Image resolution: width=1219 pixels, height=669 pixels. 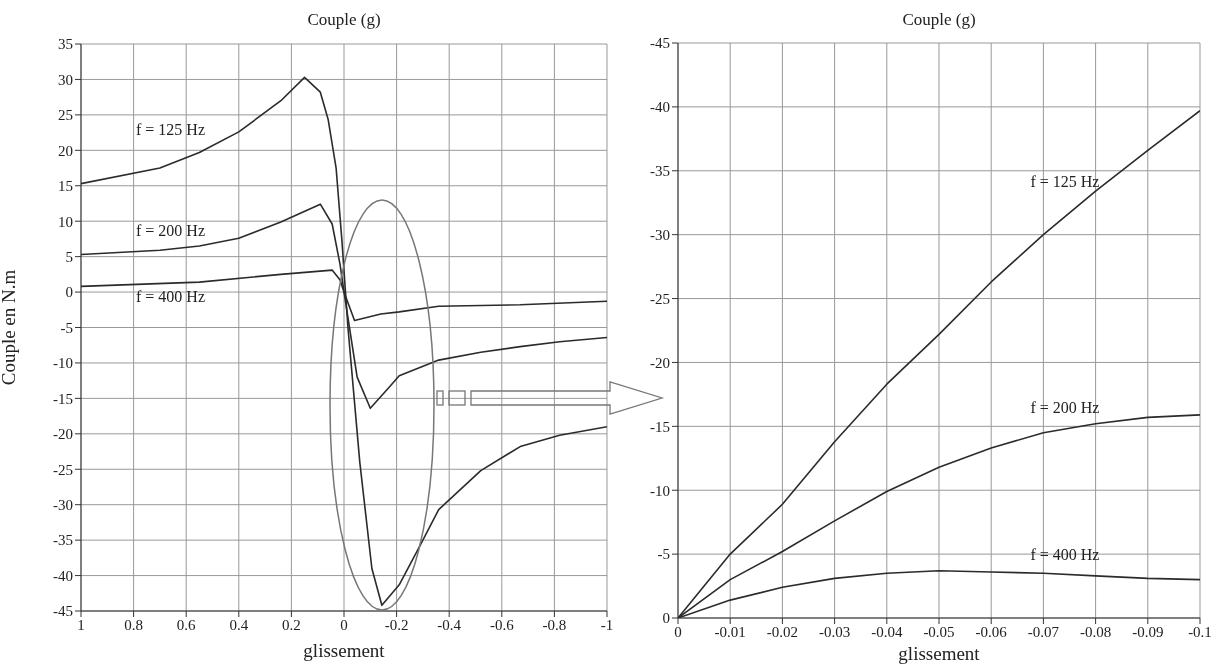 What do you see at coordinates (1043, 631) in the screenshot?
I see `x-tick-label: -0.07` at bounding box center [1043, 631].